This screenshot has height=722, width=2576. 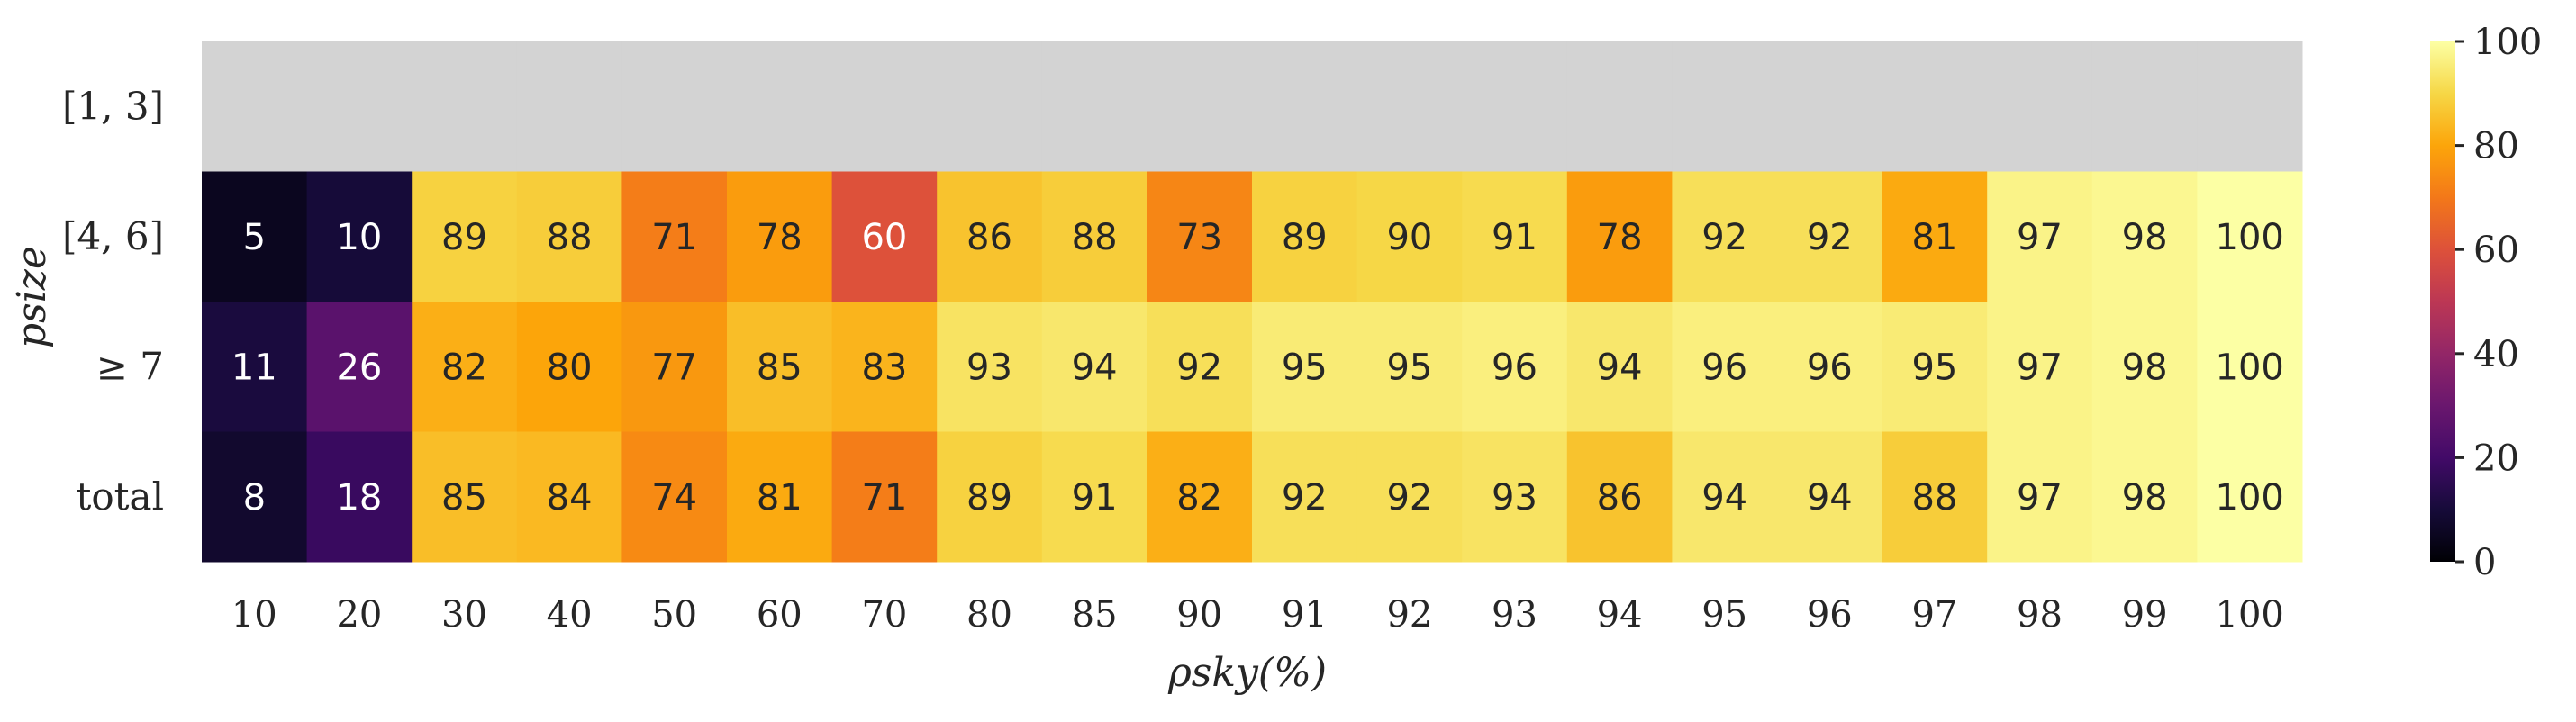 I want to click on colorbar-tick-label: 0, so click(x=2484, y=562).